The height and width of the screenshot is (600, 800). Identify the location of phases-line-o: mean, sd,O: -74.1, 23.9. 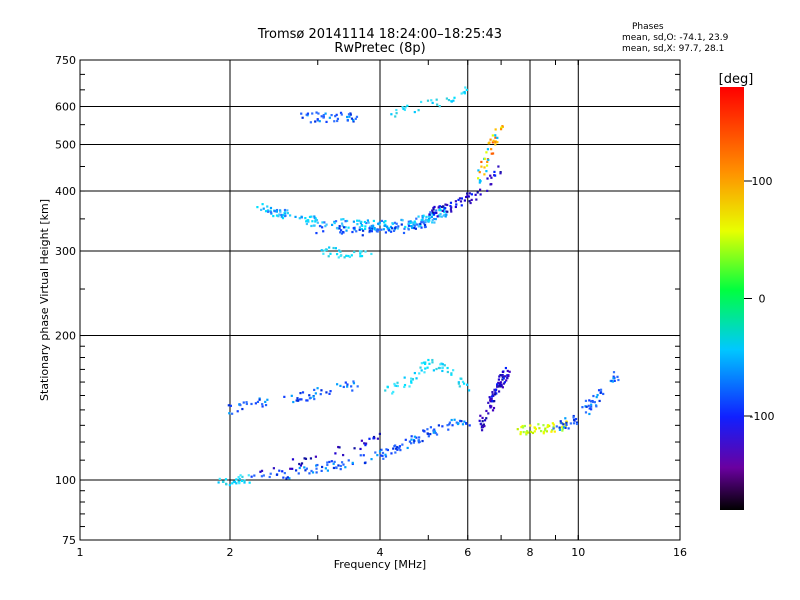
(675, 38).